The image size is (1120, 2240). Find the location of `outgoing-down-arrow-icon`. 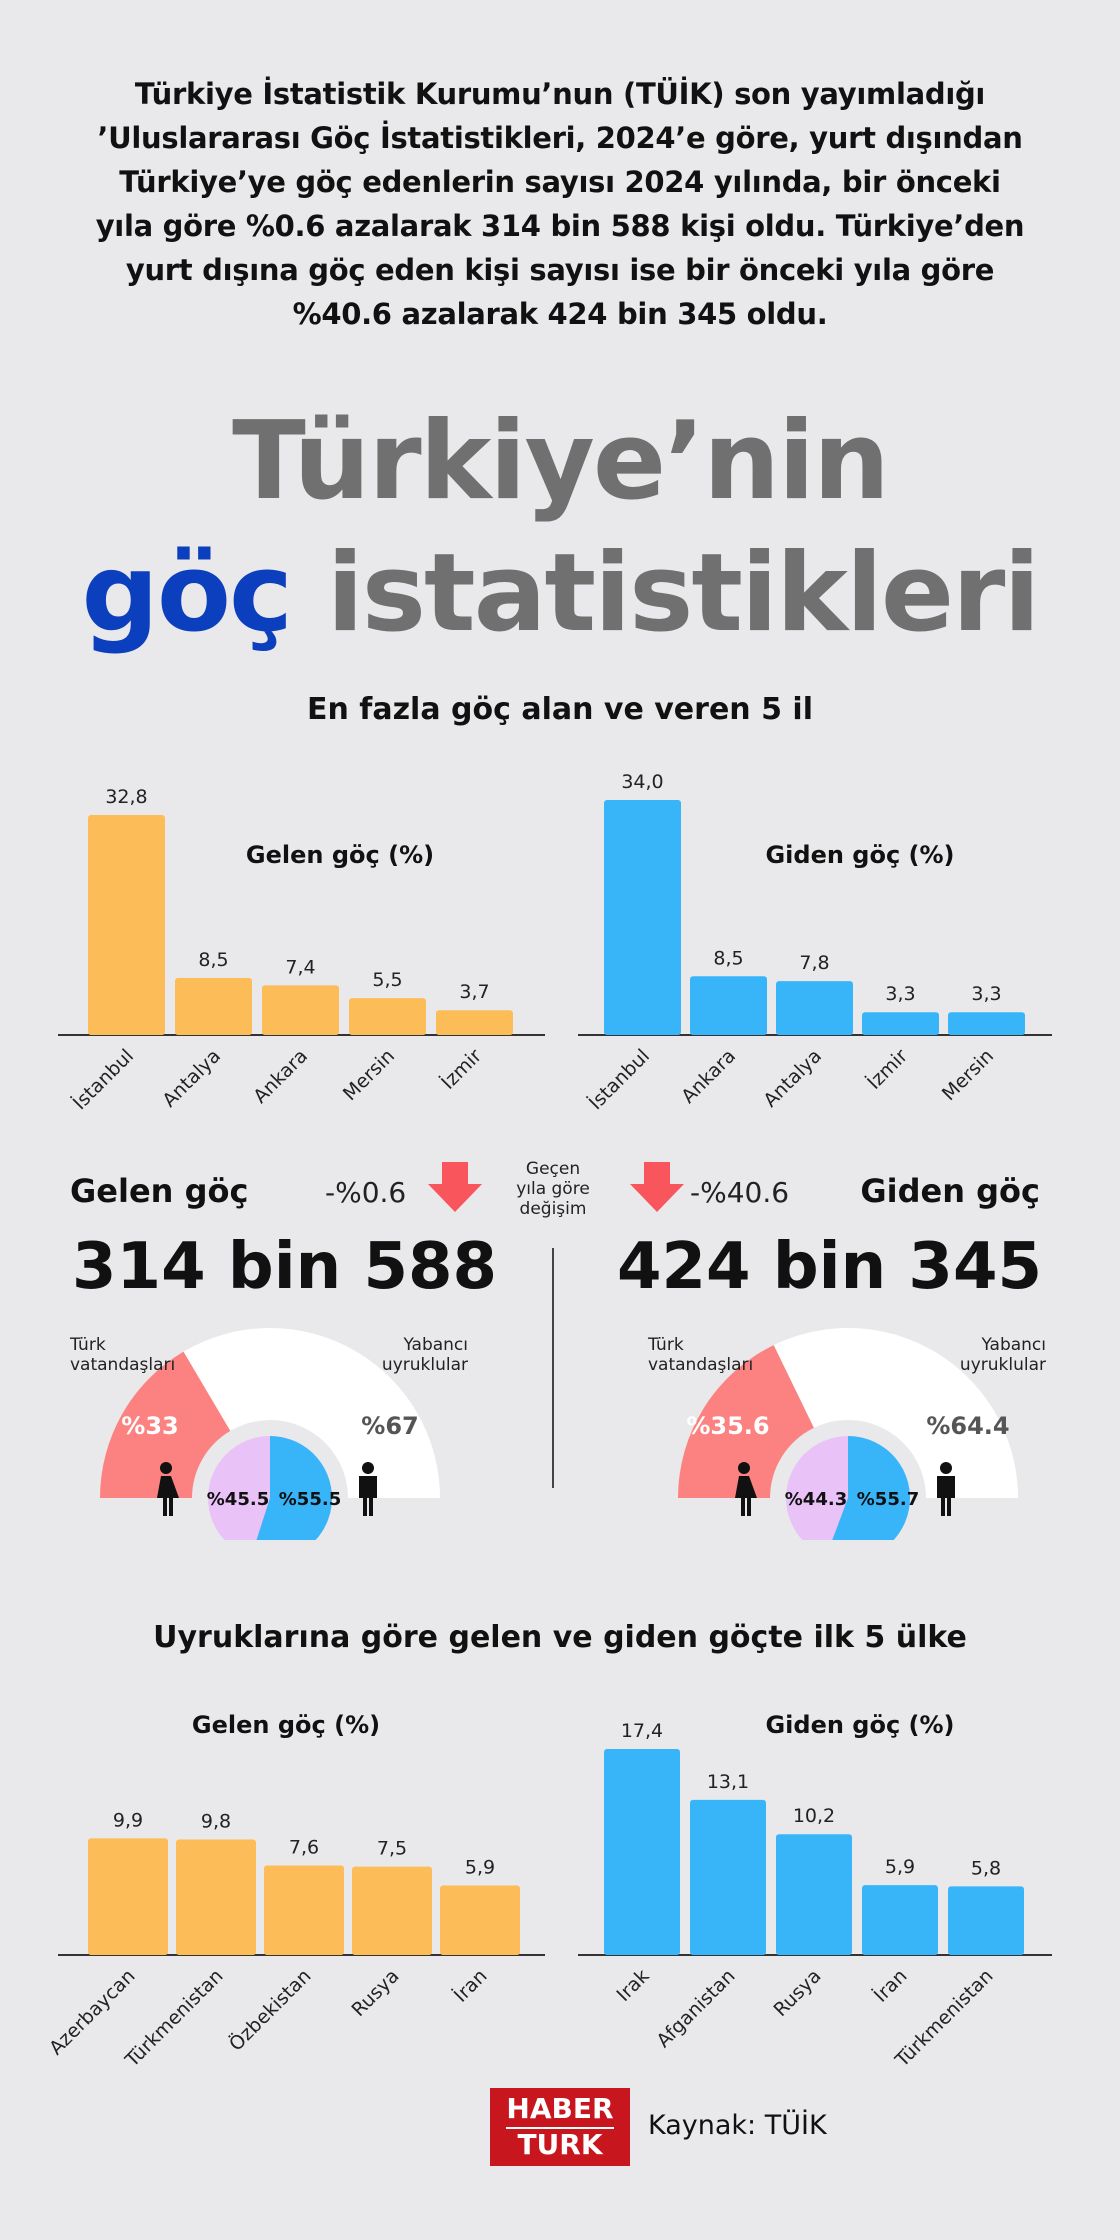

outgoing-down-arrow-icon is located at coordinates (657, 1187).